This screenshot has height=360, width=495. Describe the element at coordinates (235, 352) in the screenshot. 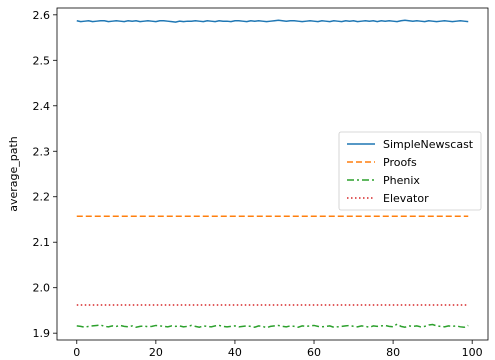

I see `x-tick-label: 40` at that location.